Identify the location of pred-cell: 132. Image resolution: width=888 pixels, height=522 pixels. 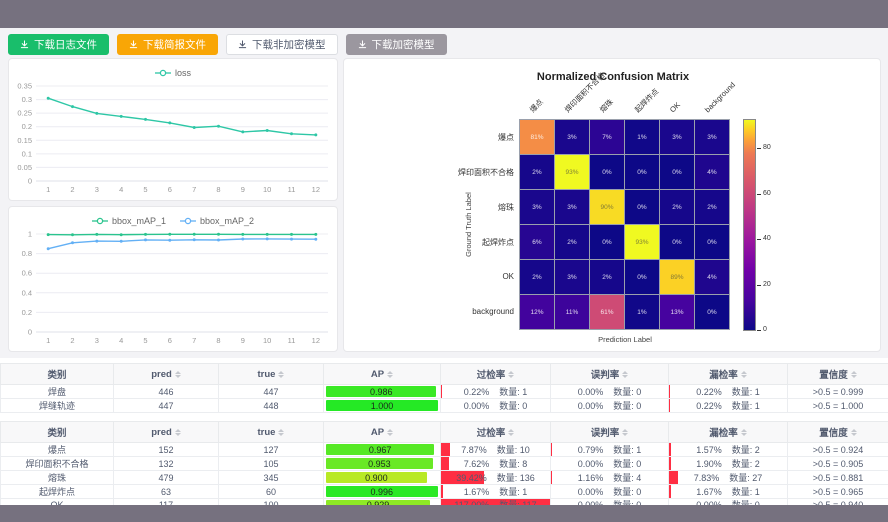
(166, 463).